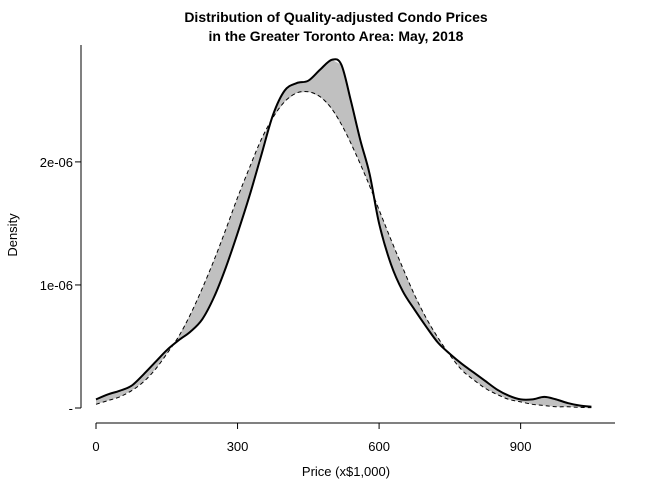  Describe the element at coordinates (521, 446) in the screenshot. I see `x-tick-label: 900` at that location.